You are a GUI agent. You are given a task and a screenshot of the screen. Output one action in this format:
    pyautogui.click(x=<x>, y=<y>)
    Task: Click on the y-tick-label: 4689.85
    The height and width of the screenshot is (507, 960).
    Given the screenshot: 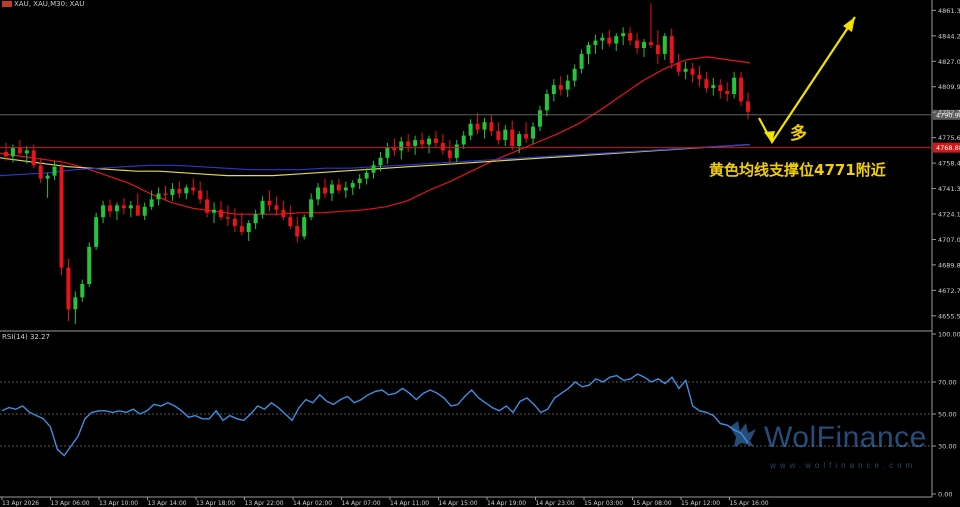 What is the action you would take?
    pyautogui.click(x=949, y=265)
    